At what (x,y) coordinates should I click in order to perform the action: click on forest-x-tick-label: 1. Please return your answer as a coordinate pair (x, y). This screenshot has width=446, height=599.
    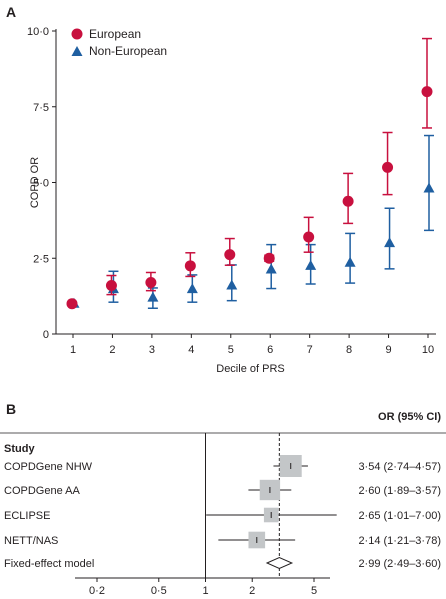
    Looking at the image, I should click on (205, 591).